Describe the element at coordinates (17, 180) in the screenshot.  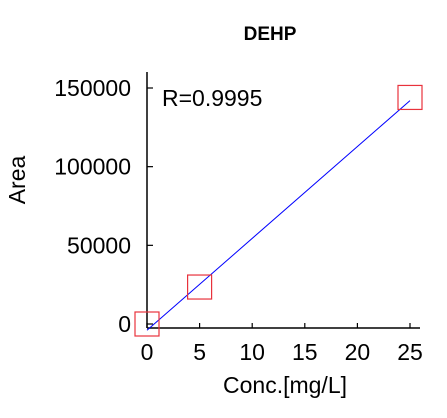
I see `y-axis-label: Area` at that location.